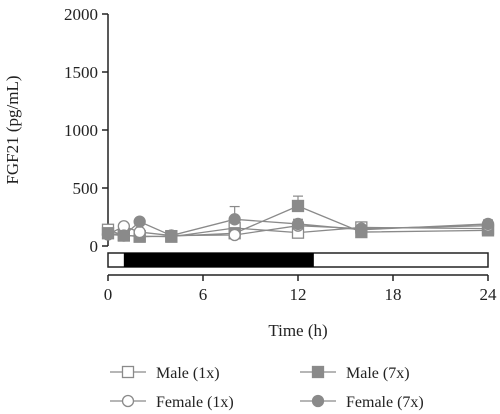  Describe the element at coordinates (12, 129) in the screenshot. I see `y-axis-label: FGF21 (pg/mL)` at that location.